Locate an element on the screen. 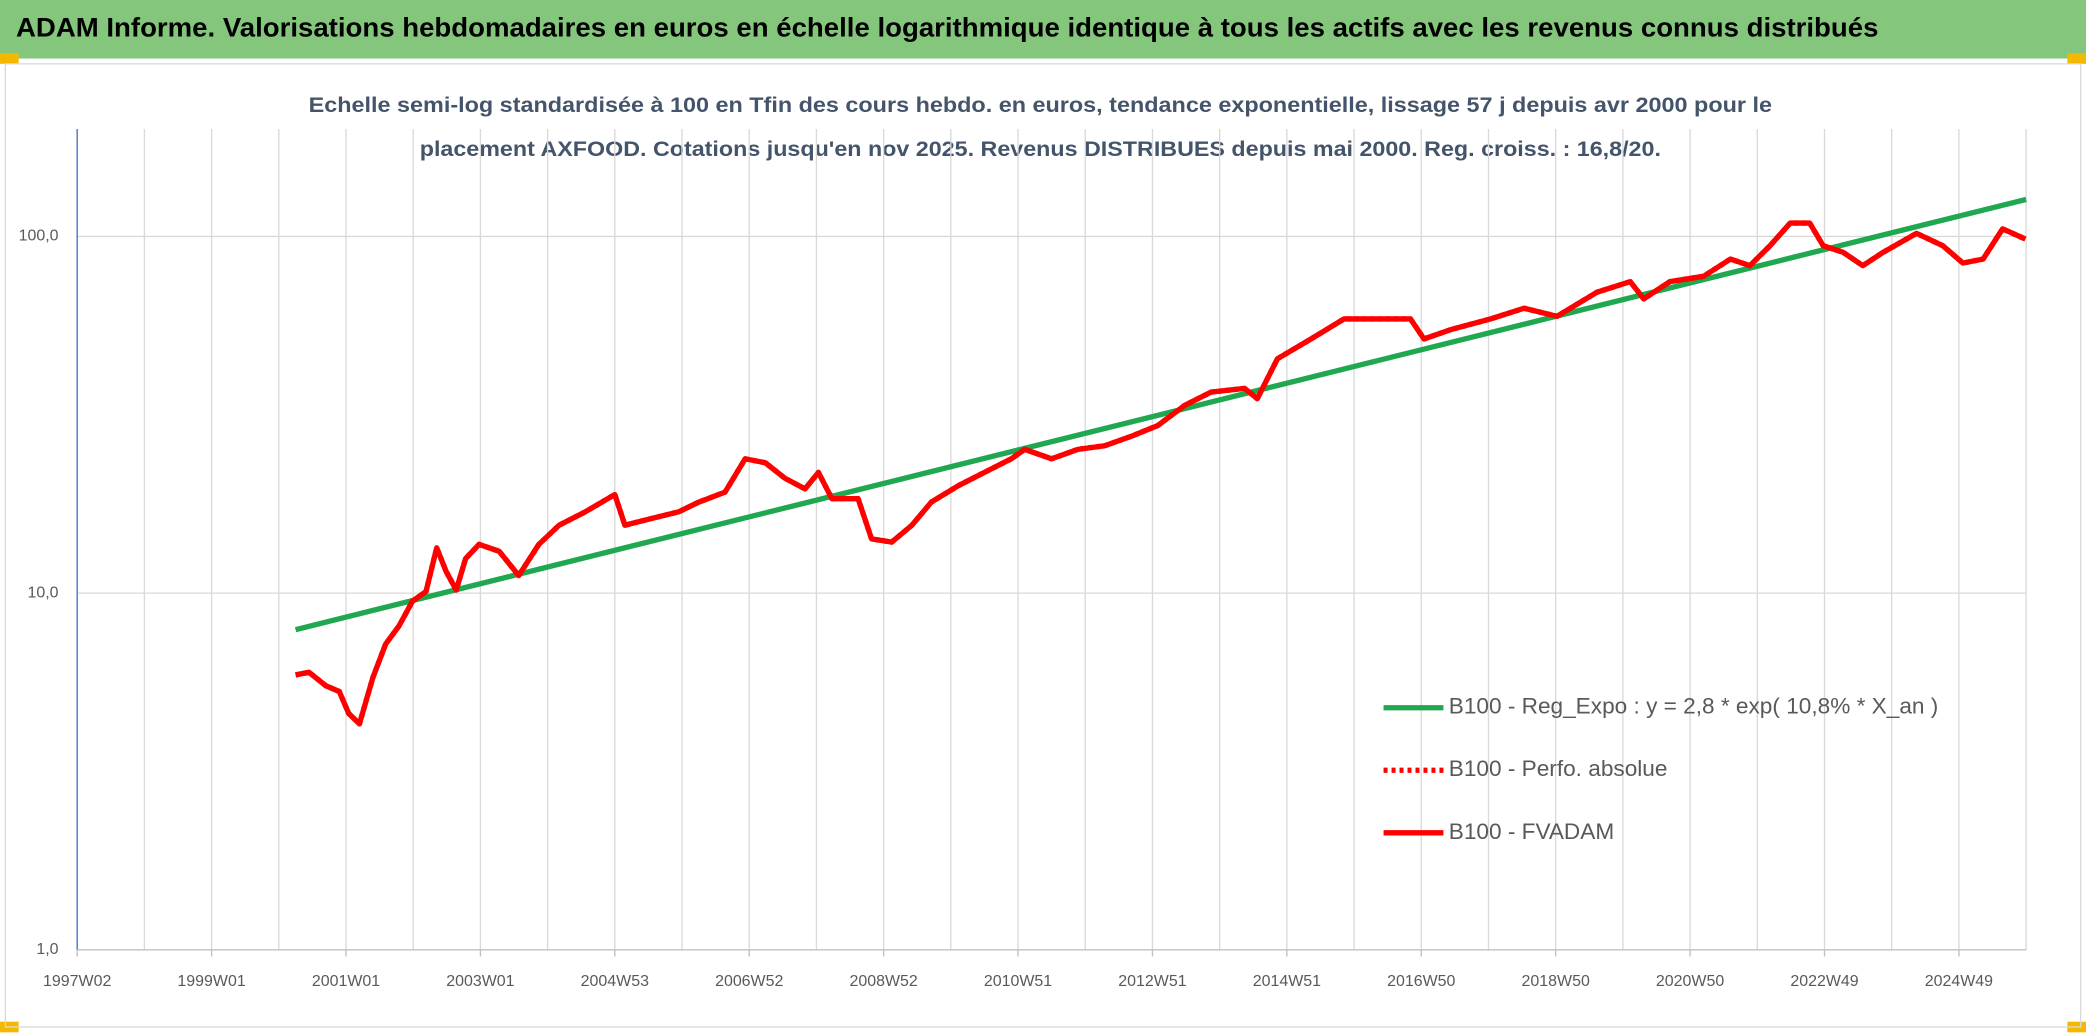 This screenshot has width=2086, height=1033. x-tick-label: 2016W50 is located at coordinates (1421, 981).